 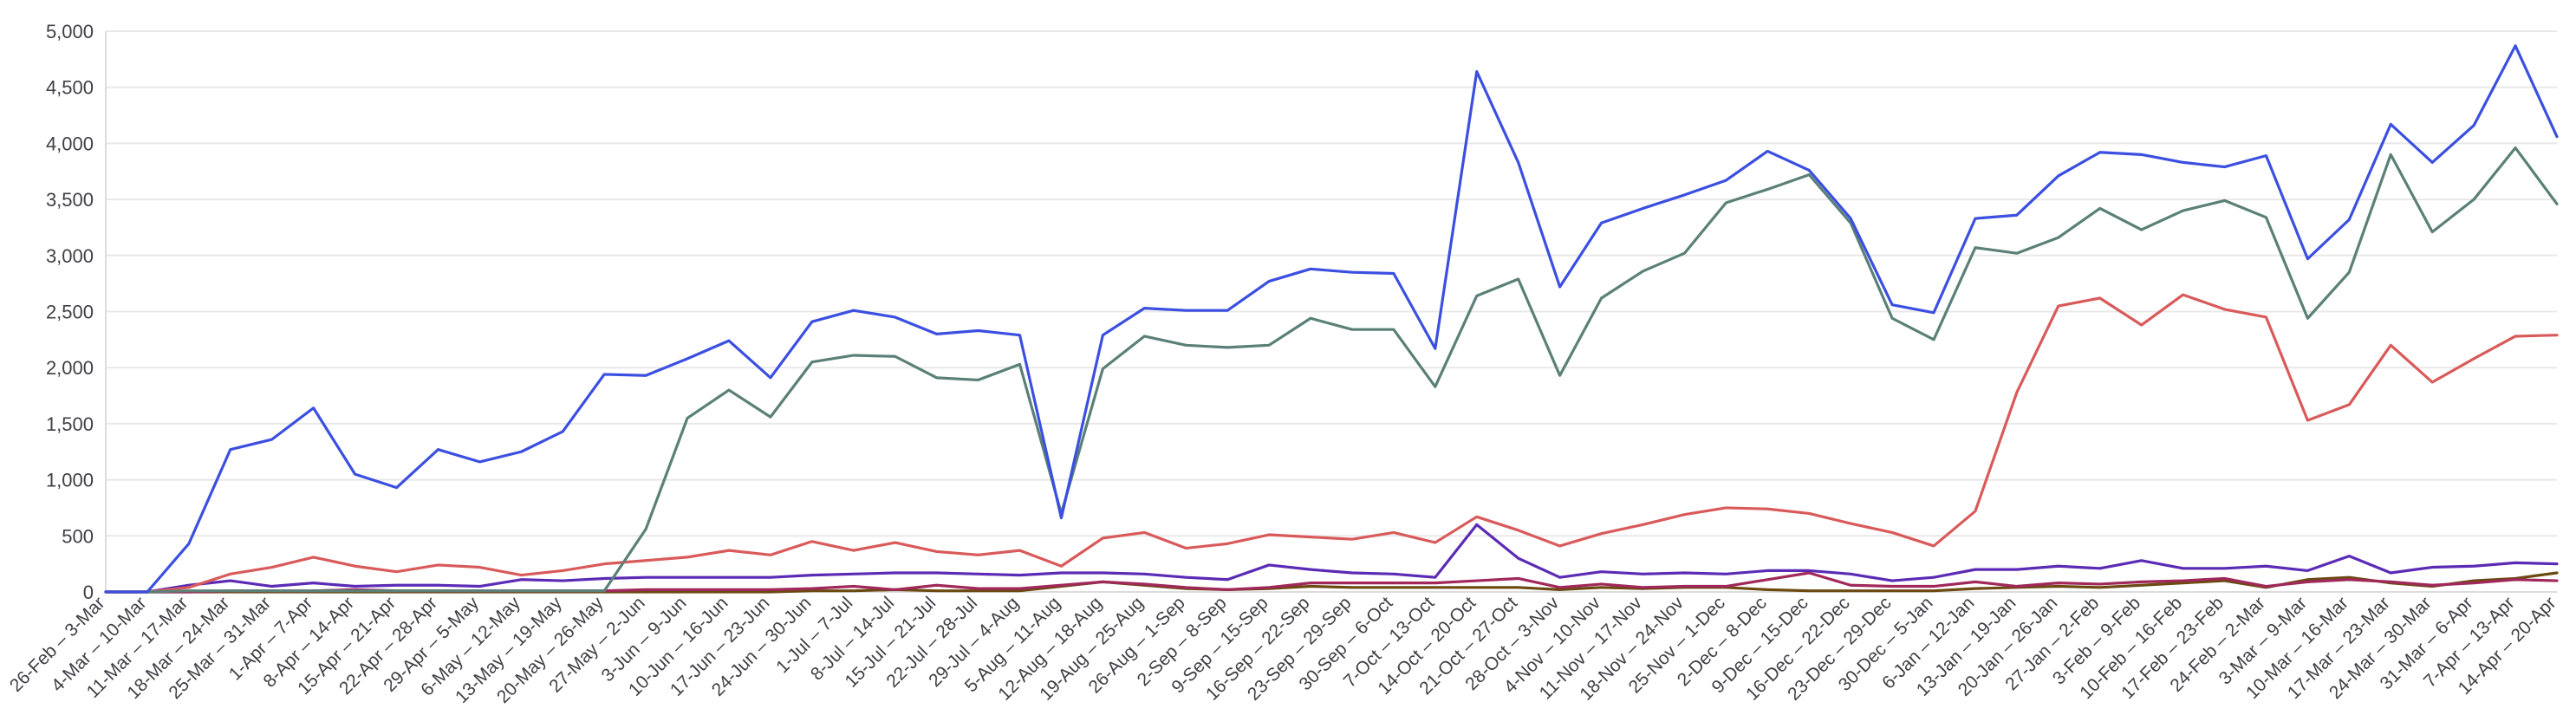 I want to click on y-tick-label: 1,000, so click(x=70, y=480).